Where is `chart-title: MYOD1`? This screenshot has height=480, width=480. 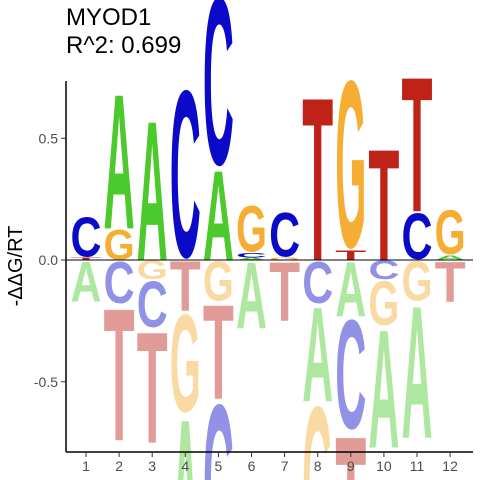 chart-title: MYOD1 is located at coordinates (109, 17).